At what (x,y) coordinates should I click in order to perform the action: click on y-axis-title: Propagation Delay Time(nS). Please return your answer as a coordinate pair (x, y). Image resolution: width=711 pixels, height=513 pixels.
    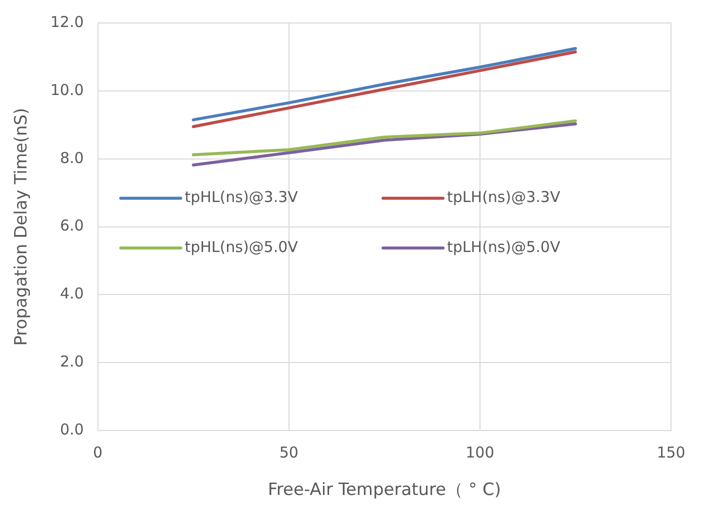
    Looking at the image, I should click on (22, 227).